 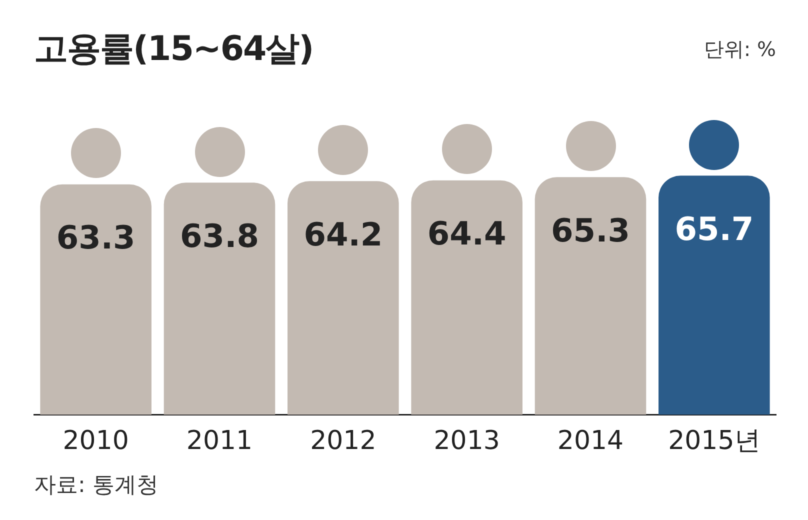 What do you see at coordinates (714, 441) in the screenshot?
I see `x-tick-label: 2015년` at bounding box center [714, 441].